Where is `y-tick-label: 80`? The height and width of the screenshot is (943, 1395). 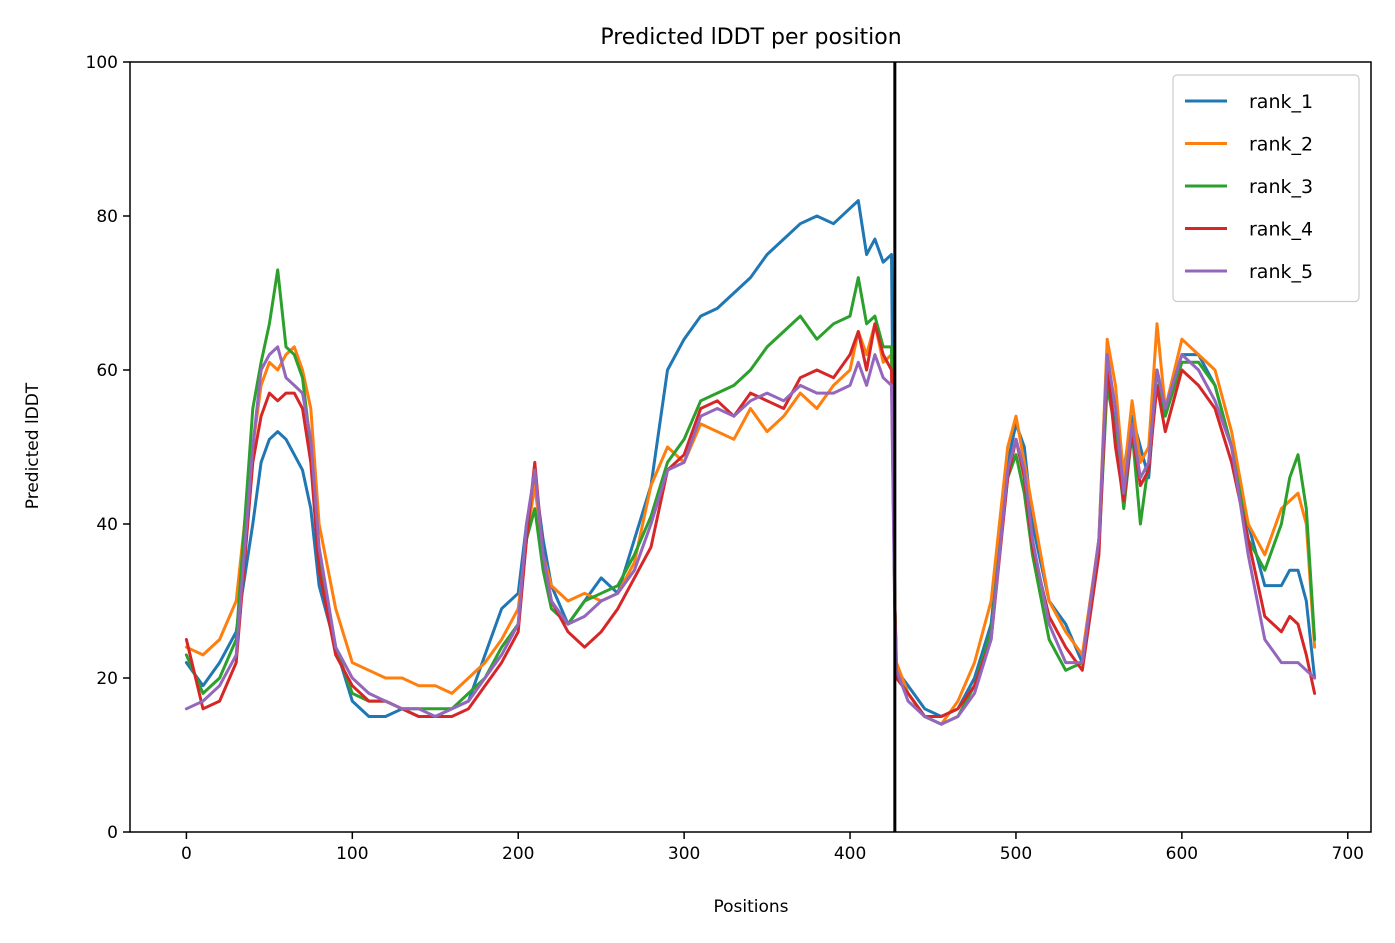
y-tick-label: 80 is located at coordinates (107, 217).